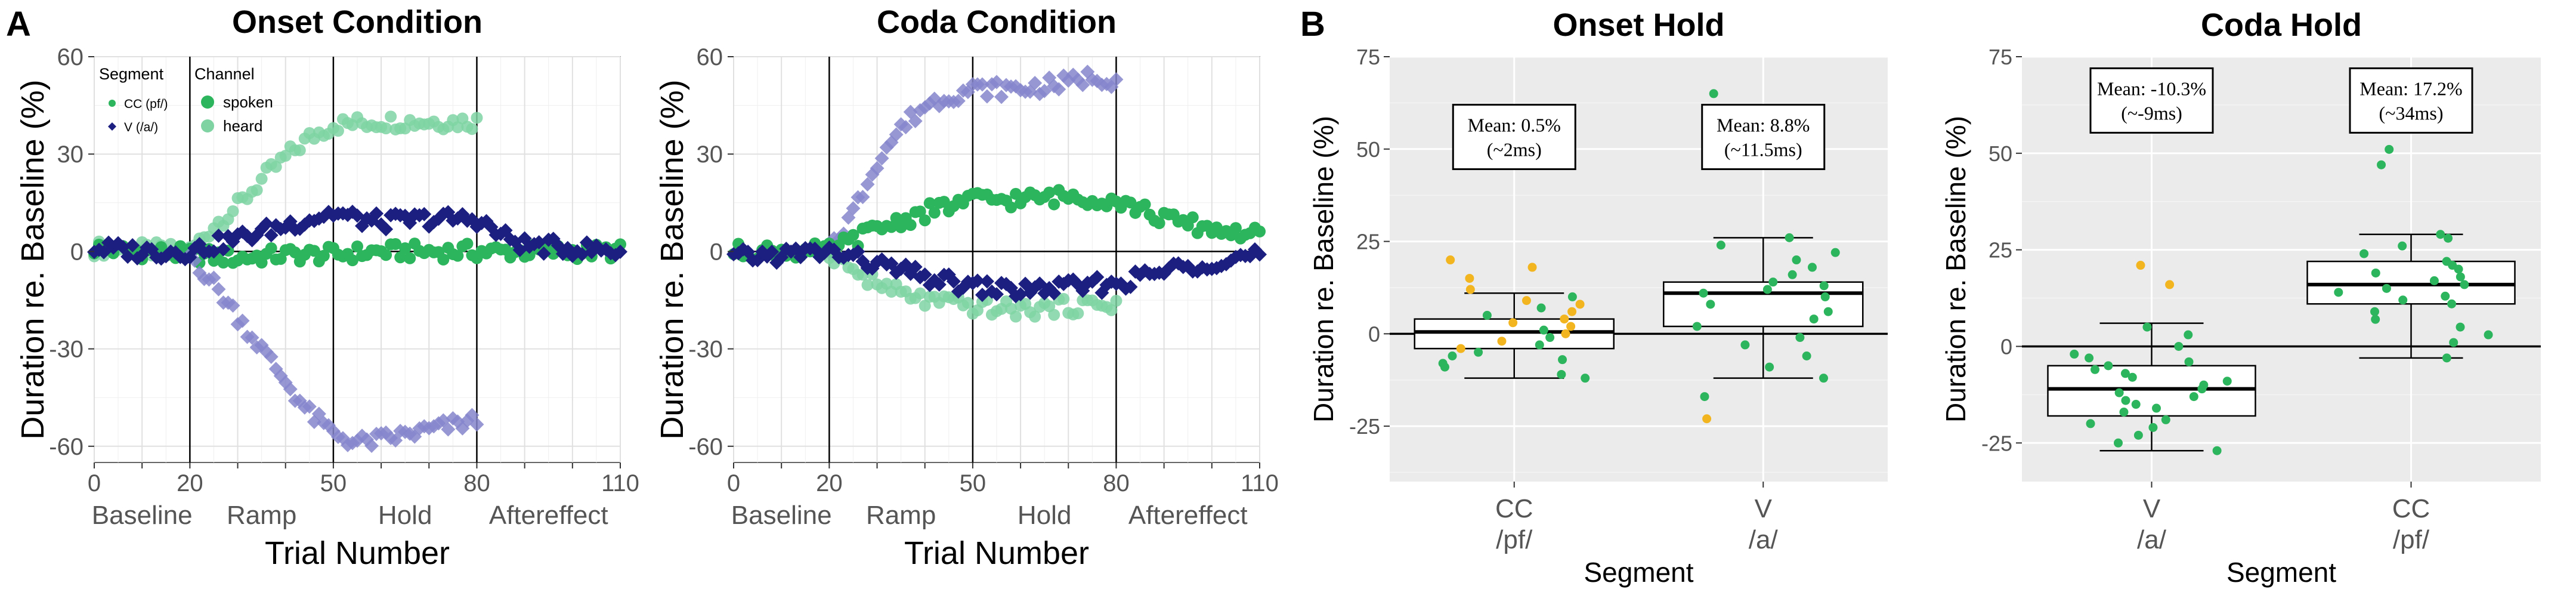 The width and height of the screenshot is (2576, 589). What do you see at coordinates (2410, 88) in the screenshot?
I see `mean-annotation: Mean: 17.2%` at bounding box center [2410, 88].